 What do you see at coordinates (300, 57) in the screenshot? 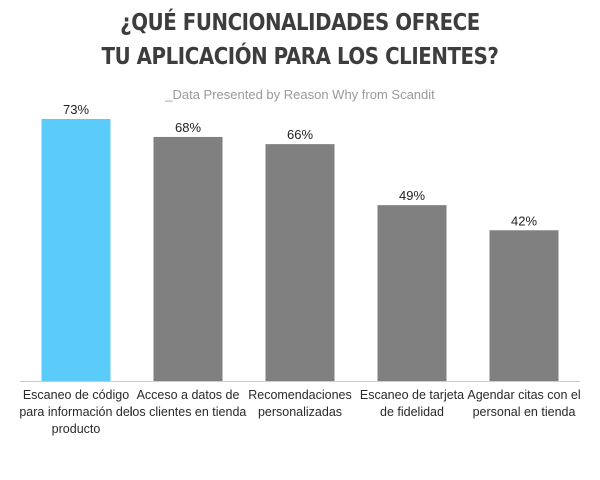
I see `chart-title-line-2: TU APLICACIÓN PARA LOS CLIENTES?` at bounding box center [300, 57].